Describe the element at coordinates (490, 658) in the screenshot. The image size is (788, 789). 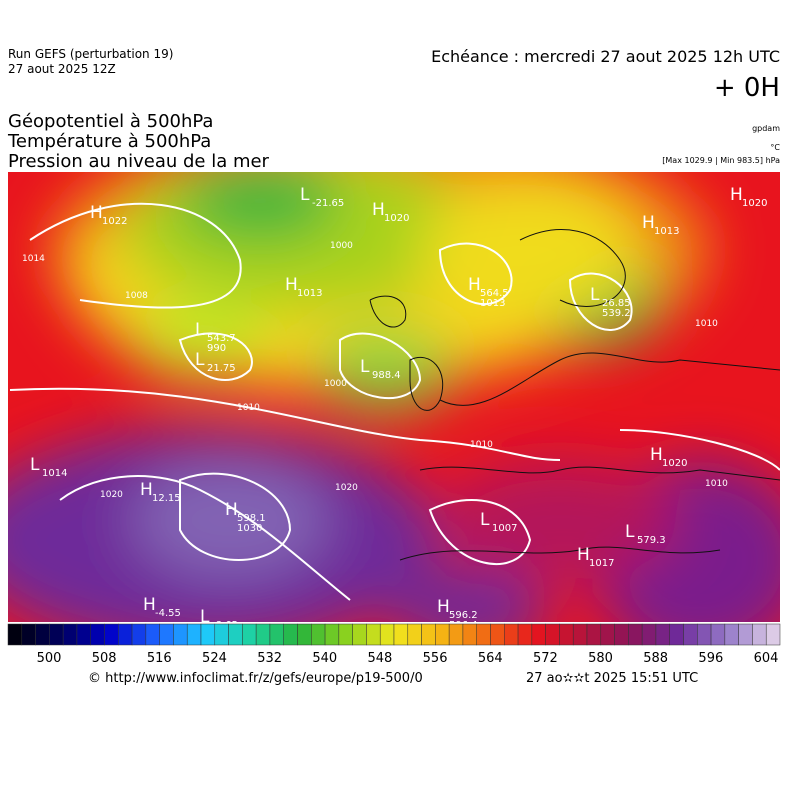
I see `colorbar-tick-label: 564` at that location.